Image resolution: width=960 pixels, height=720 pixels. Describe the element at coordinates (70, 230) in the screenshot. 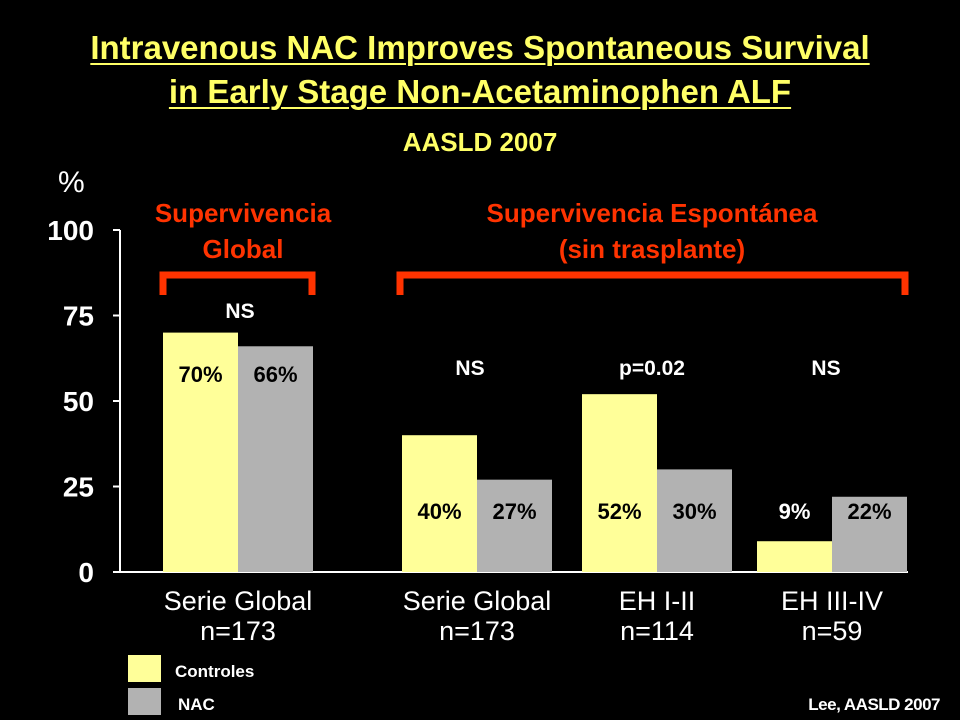

I see `y-tick-label: 100` at that location.